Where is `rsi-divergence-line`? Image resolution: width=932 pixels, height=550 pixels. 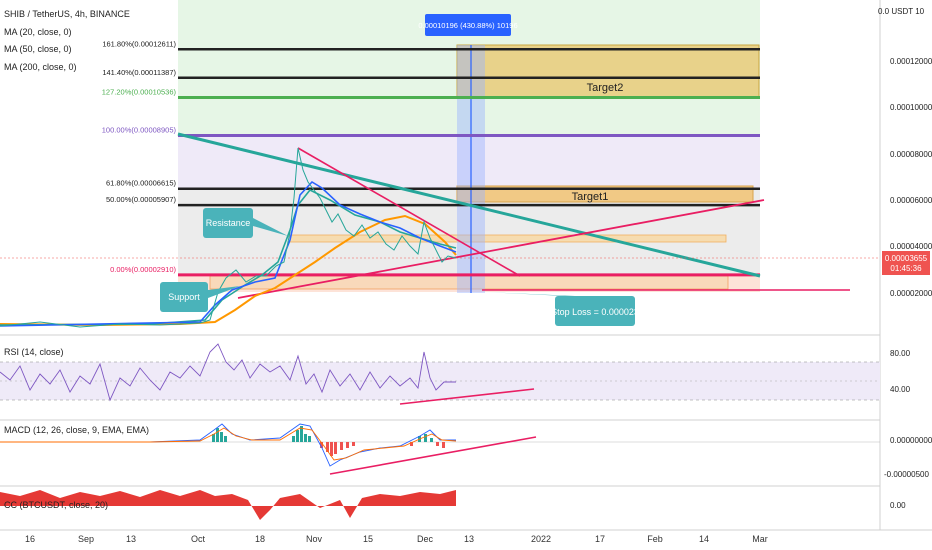
rsi-divergence-line is located at coordinates (467, 396).